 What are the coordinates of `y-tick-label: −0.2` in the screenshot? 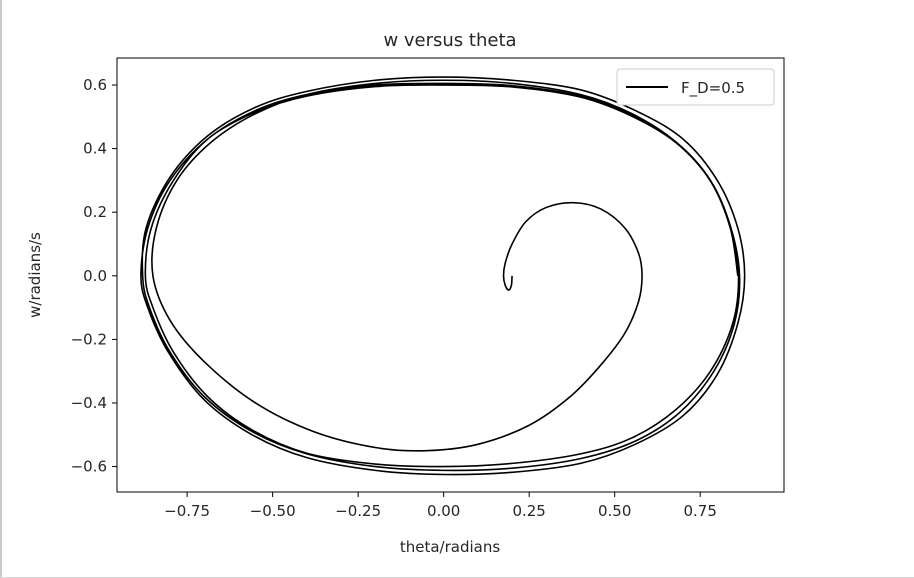 It's located at (89, 339).